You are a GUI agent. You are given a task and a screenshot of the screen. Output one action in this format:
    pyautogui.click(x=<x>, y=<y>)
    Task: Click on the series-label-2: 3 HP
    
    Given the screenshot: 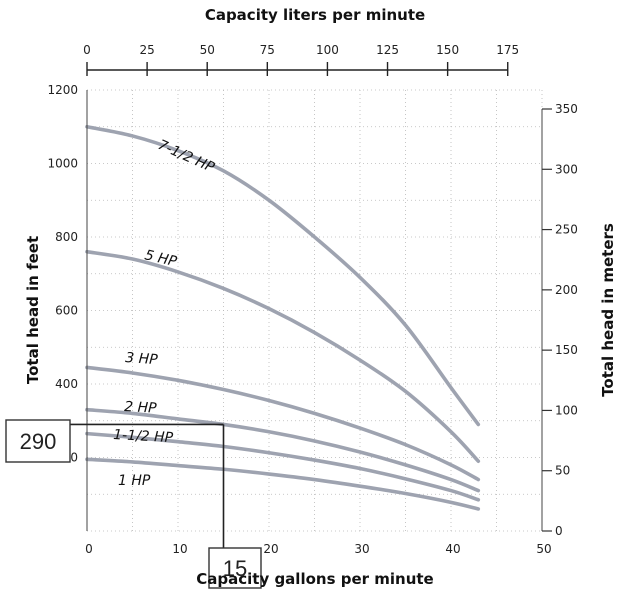 What is the action you would take?
    pyautogui.click(x=142, y=359)
    